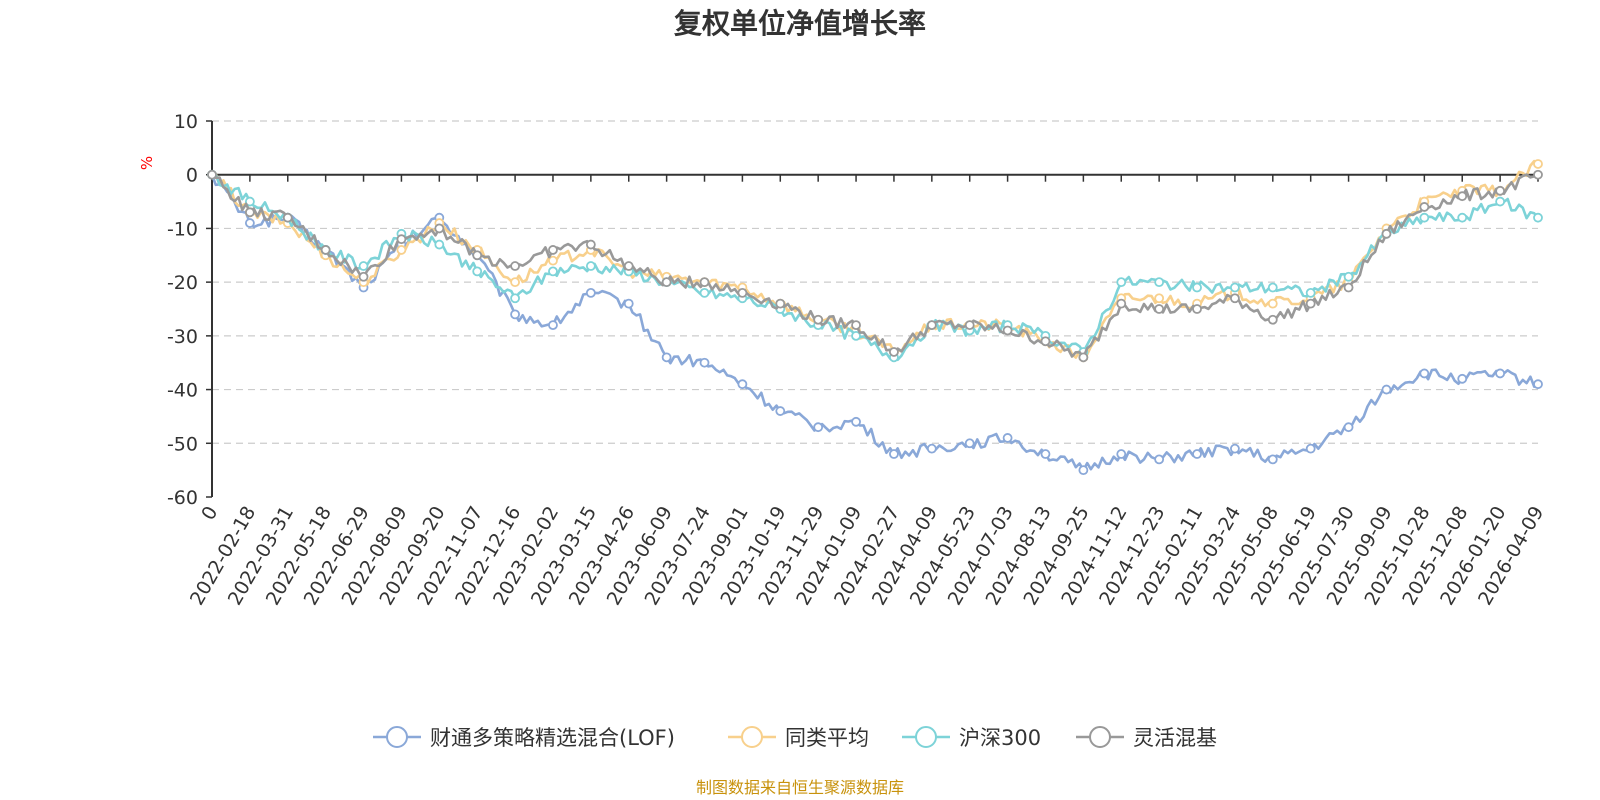 This screenshot has width=1600, height=800. I want to click on legend-label: 同类平均, so click(827, 738).